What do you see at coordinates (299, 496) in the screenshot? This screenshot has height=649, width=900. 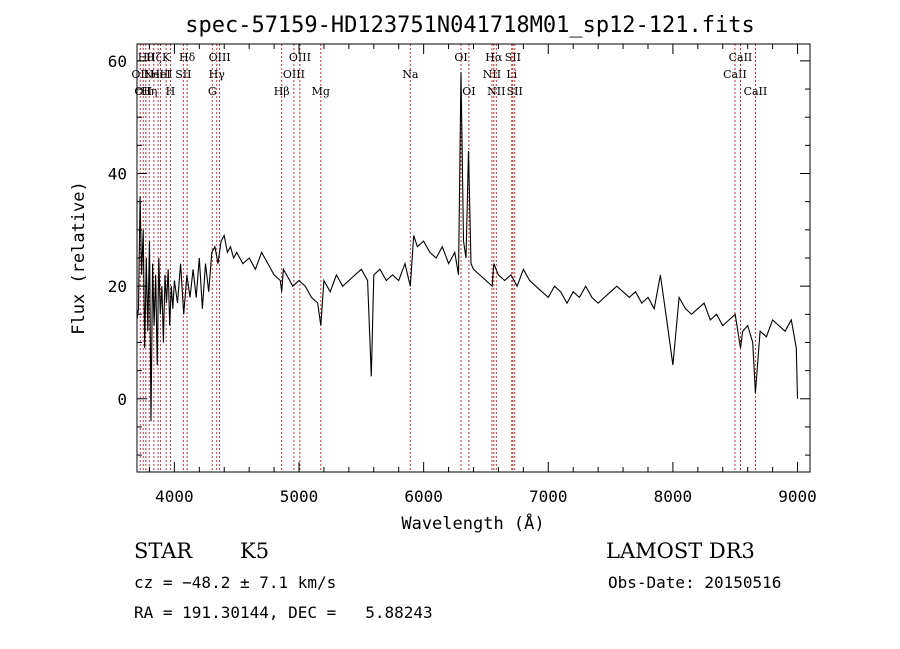 I see `x-tick-label: 5000` at bounding box center [299, 496].